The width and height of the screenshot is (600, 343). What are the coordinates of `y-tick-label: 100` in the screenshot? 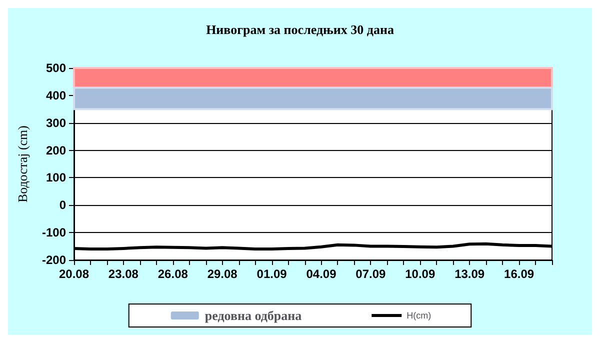 It's located at (56, 177).